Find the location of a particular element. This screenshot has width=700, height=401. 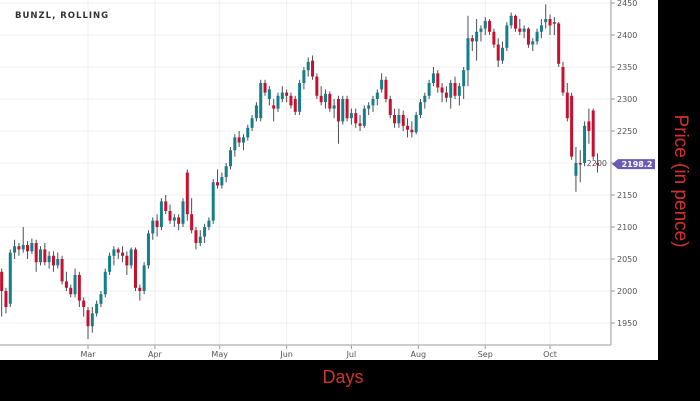

last-price-label: 2198.2 is located at coordinates (637, 164).